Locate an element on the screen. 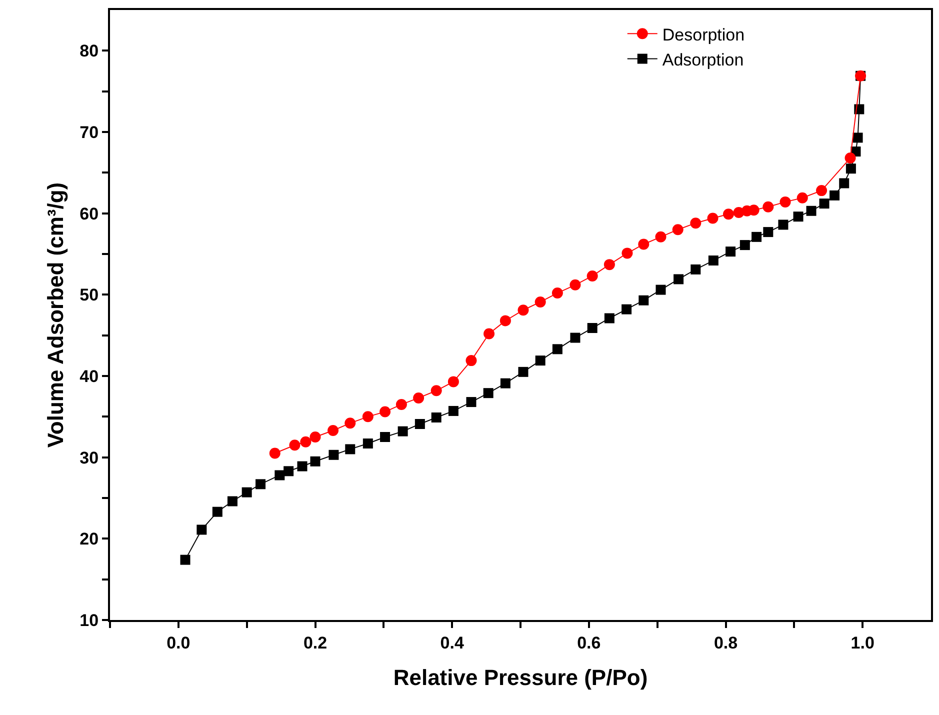  legend-label: Adsorption is located at coordinates (703, 60).